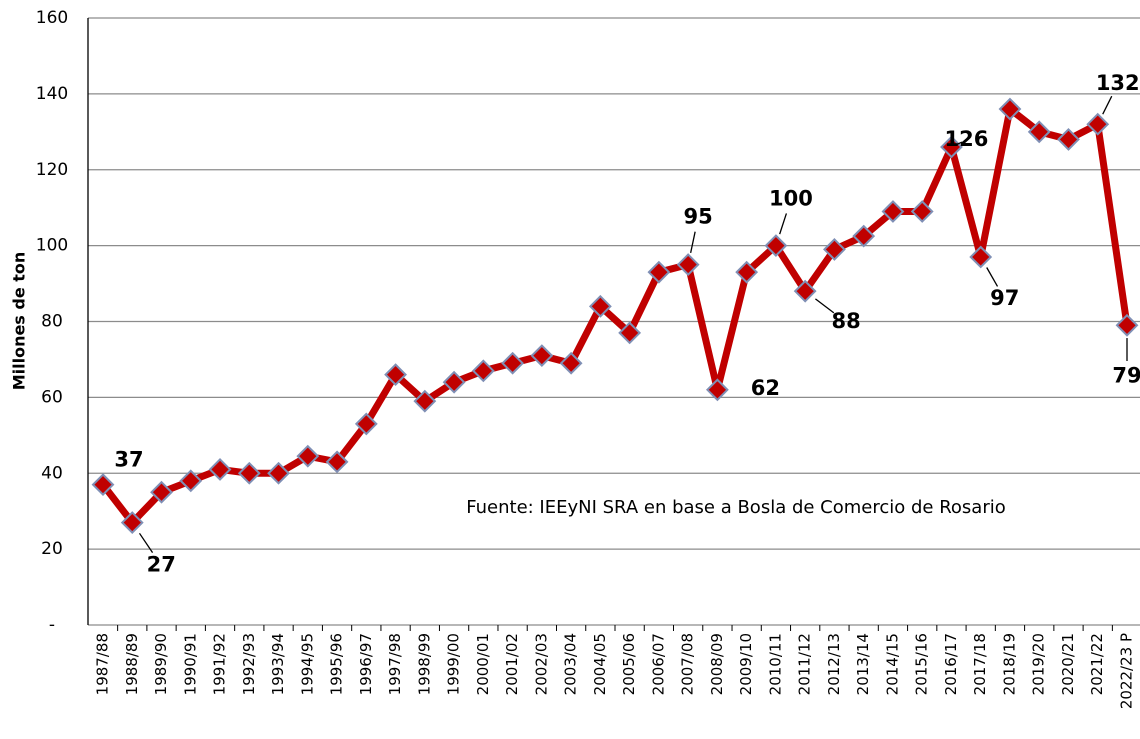  I want to click on x-tick-label: 1992/93, so click(249, 664).